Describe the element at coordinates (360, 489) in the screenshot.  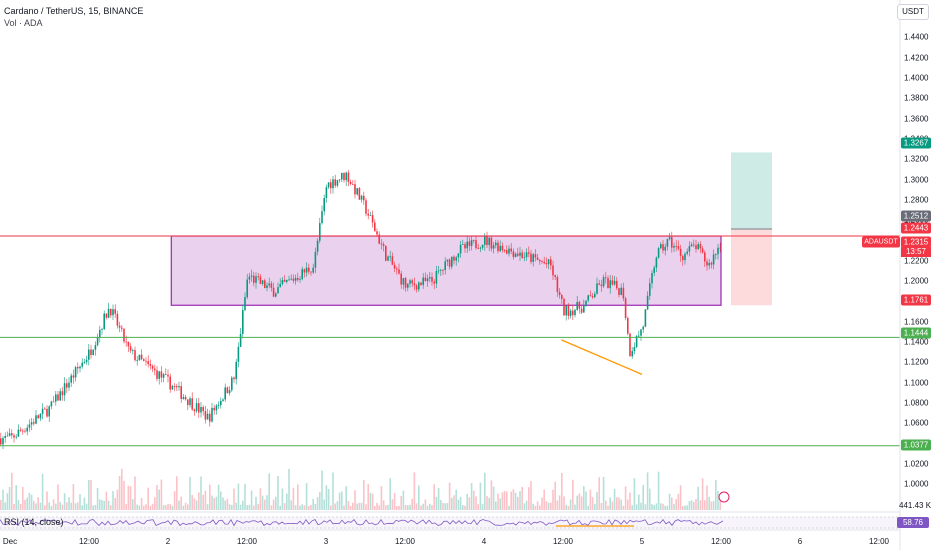
I see `volume-layer` at that location.